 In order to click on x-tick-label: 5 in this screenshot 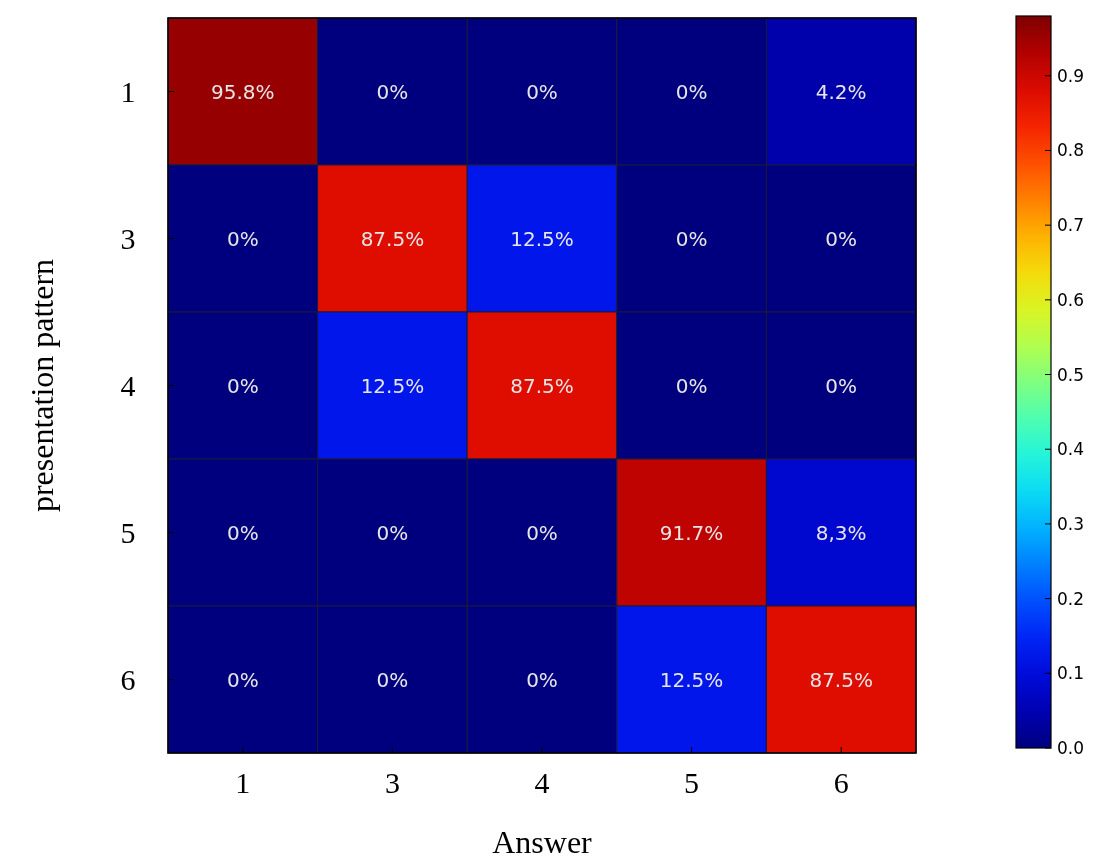, I will do `click(692, 782)`.